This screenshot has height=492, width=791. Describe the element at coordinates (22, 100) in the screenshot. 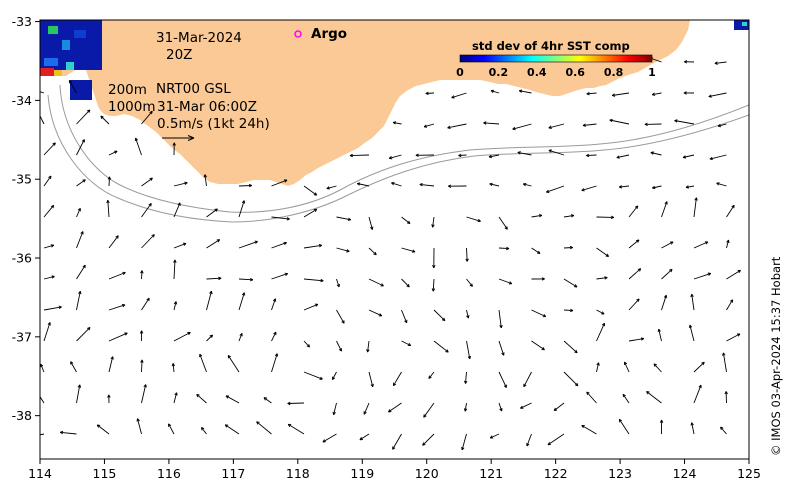

I see `y-tick-label: -34` at that location.